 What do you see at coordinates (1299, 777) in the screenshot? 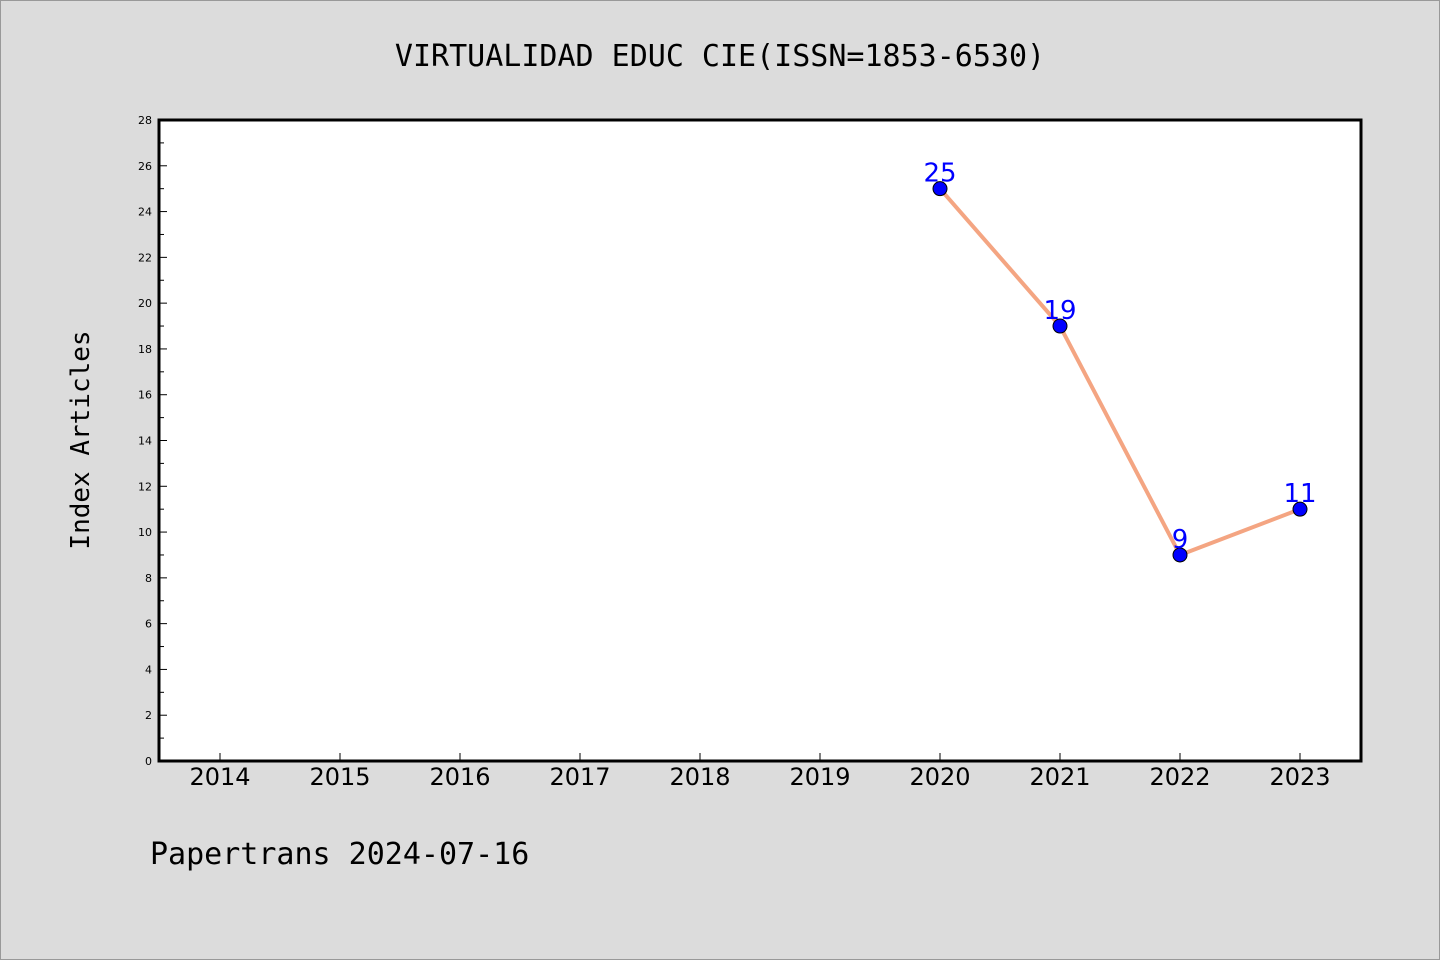
I see `x-tick-label: 2023` at bounding box center [1299, 777].